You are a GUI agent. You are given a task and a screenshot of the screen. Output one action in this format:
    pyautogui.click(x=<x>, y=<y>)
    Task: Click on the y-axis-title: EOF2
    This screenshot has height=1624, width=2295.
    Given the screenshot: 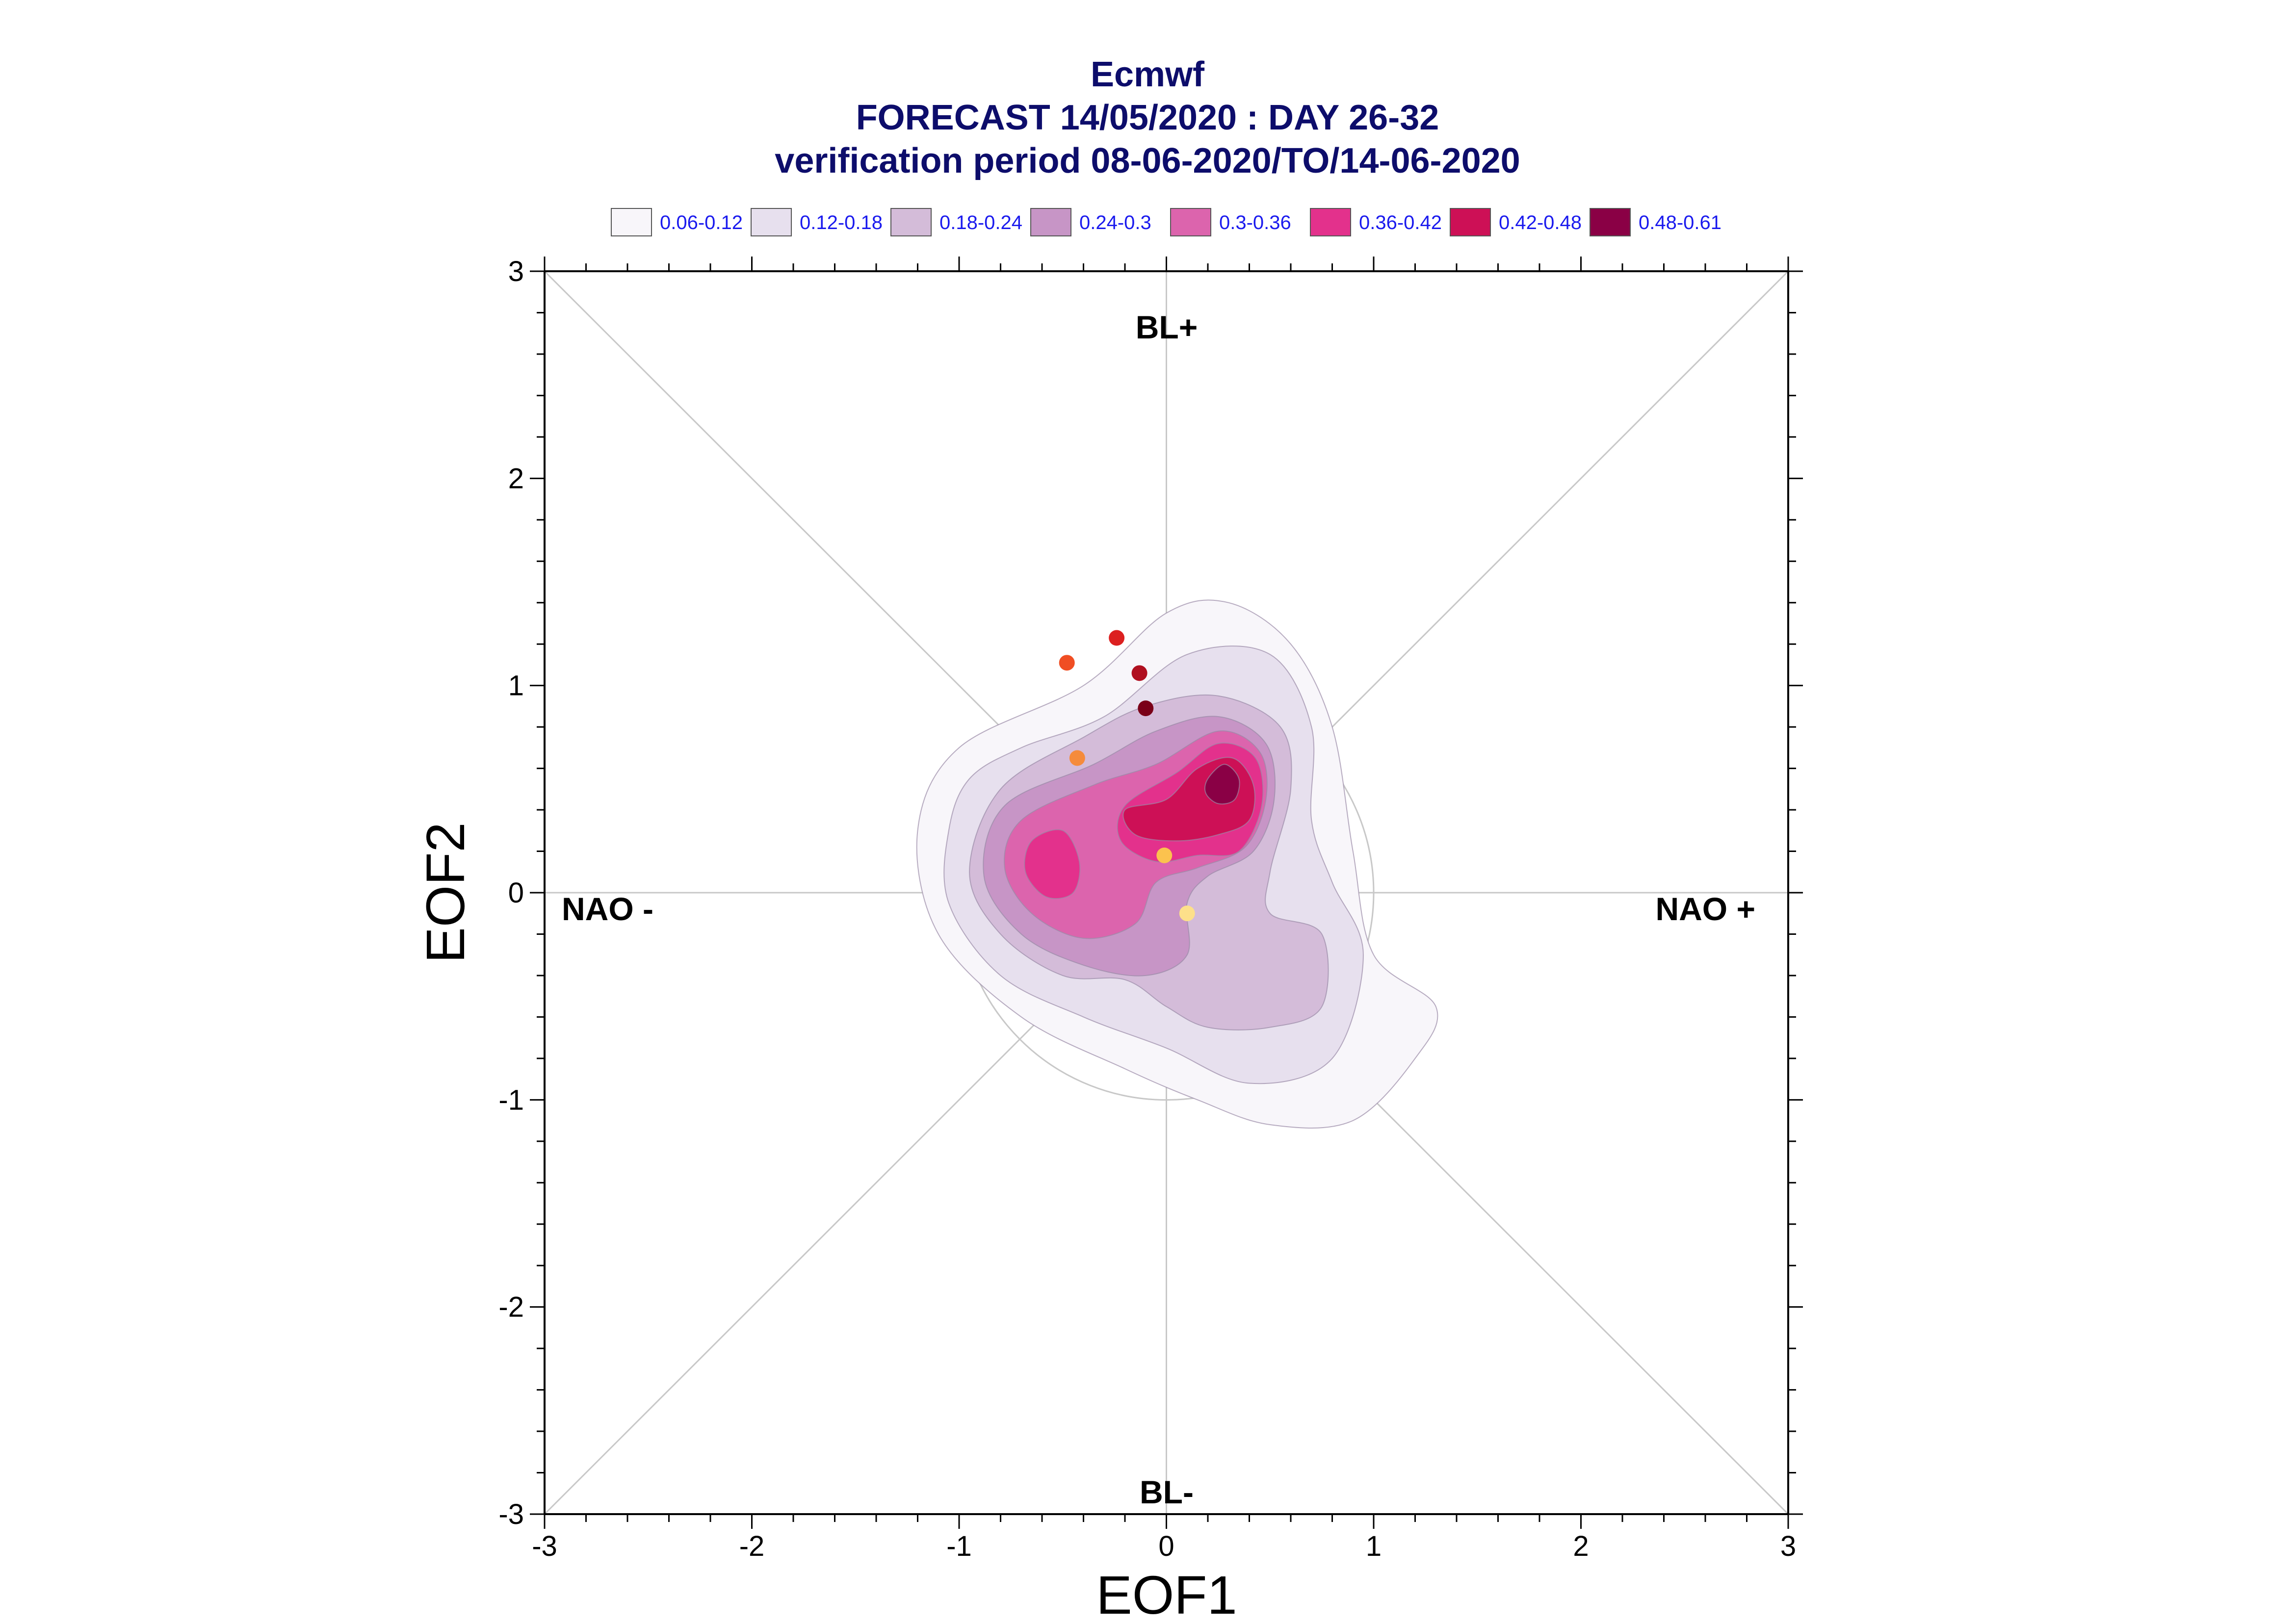 What is the action you would take?
    pyautogui.click(x=446, y=892)
    